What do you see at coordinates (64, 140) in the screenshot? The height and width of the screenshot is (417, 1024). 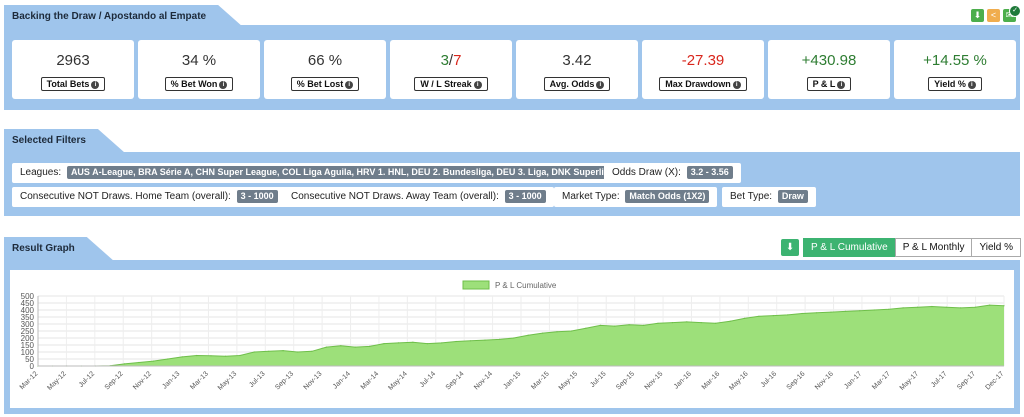 I see `filters-title: Selected Filters` at bounding box center [64, 140].